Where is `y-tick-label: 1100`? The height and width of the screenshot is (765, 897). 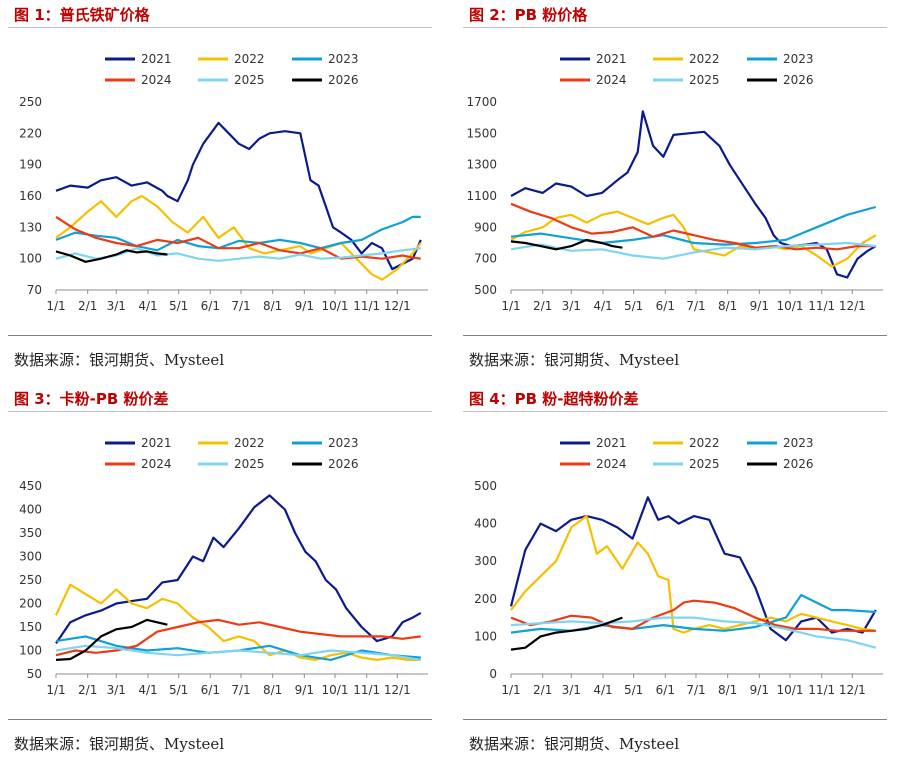
y-tick-label: 1100 is located at coordinates (481, 196).